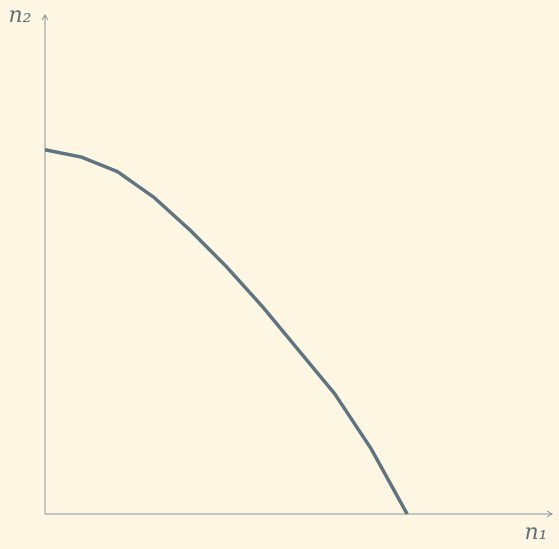  What do you see at coordinates (45, 17) in the screenshot?
I see `y-axis-arrow` at bounding box center [45, 17].